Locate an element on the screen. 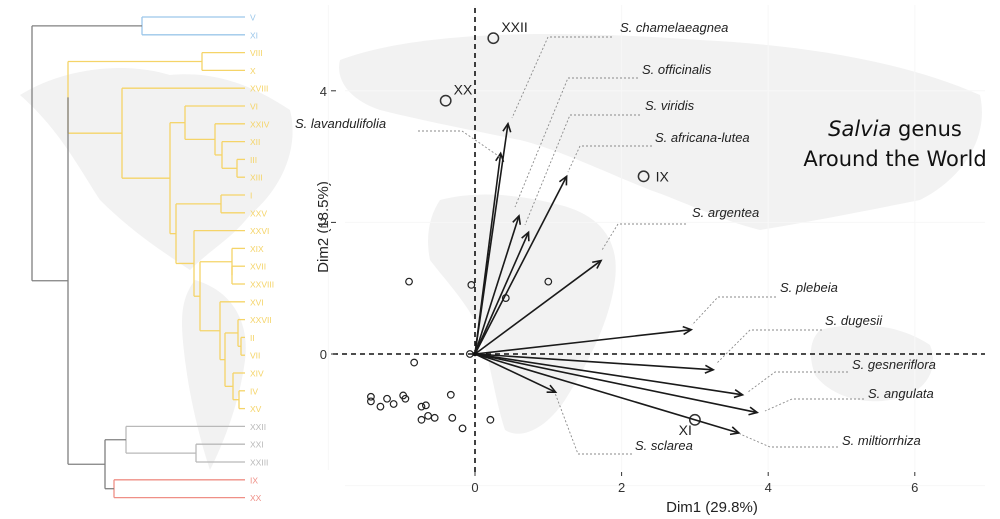 This screenshot has width=1000, height=519. x-axis-label: Dim1 (29.8%) is located at coordinates (712, 507).